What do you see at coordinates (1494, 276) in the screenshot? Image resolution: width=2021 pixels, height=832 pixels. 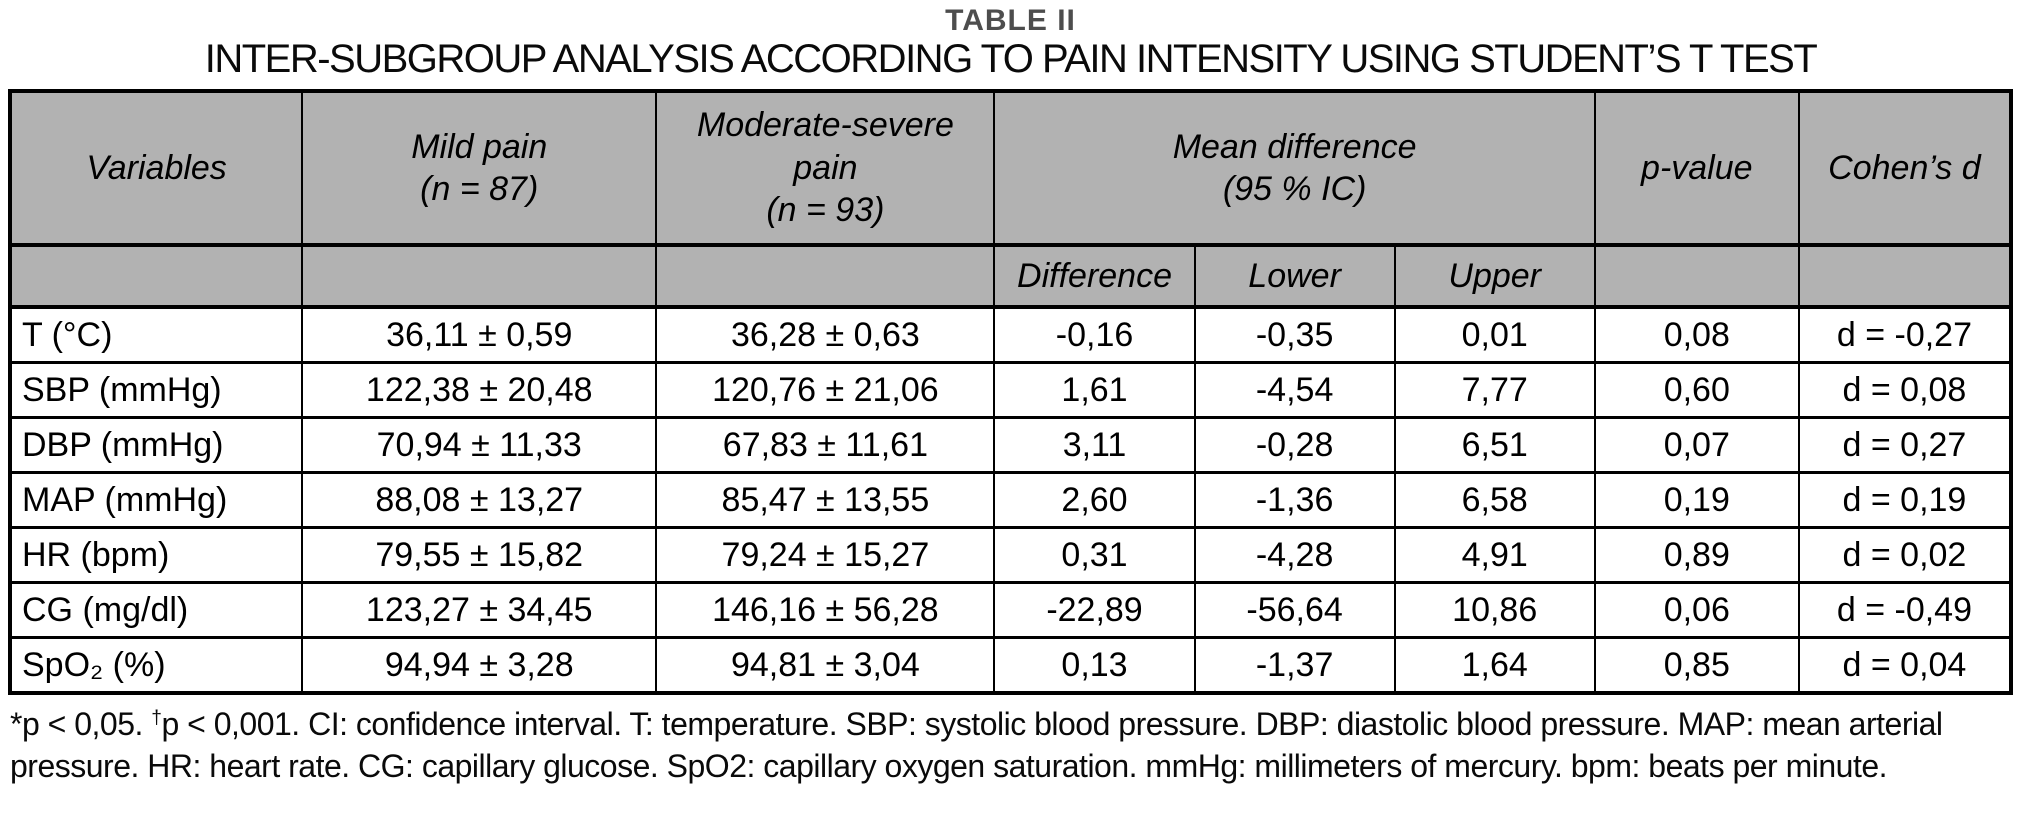 I see `header-upper: Upper` at bounding box center [1494, 276].